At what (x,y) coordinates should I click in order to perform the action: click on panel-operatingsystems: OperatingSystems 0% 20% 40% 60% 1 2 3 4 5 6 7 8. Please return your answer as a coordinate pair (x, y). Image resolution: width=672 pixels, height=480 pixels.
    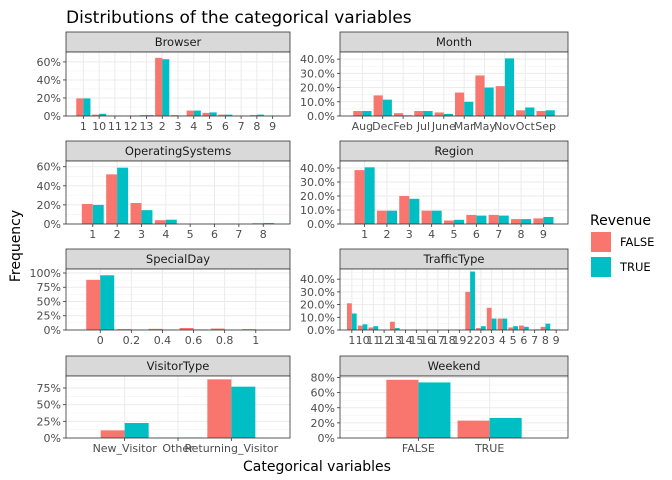
    Looking at the image, I should click on (164, 190).